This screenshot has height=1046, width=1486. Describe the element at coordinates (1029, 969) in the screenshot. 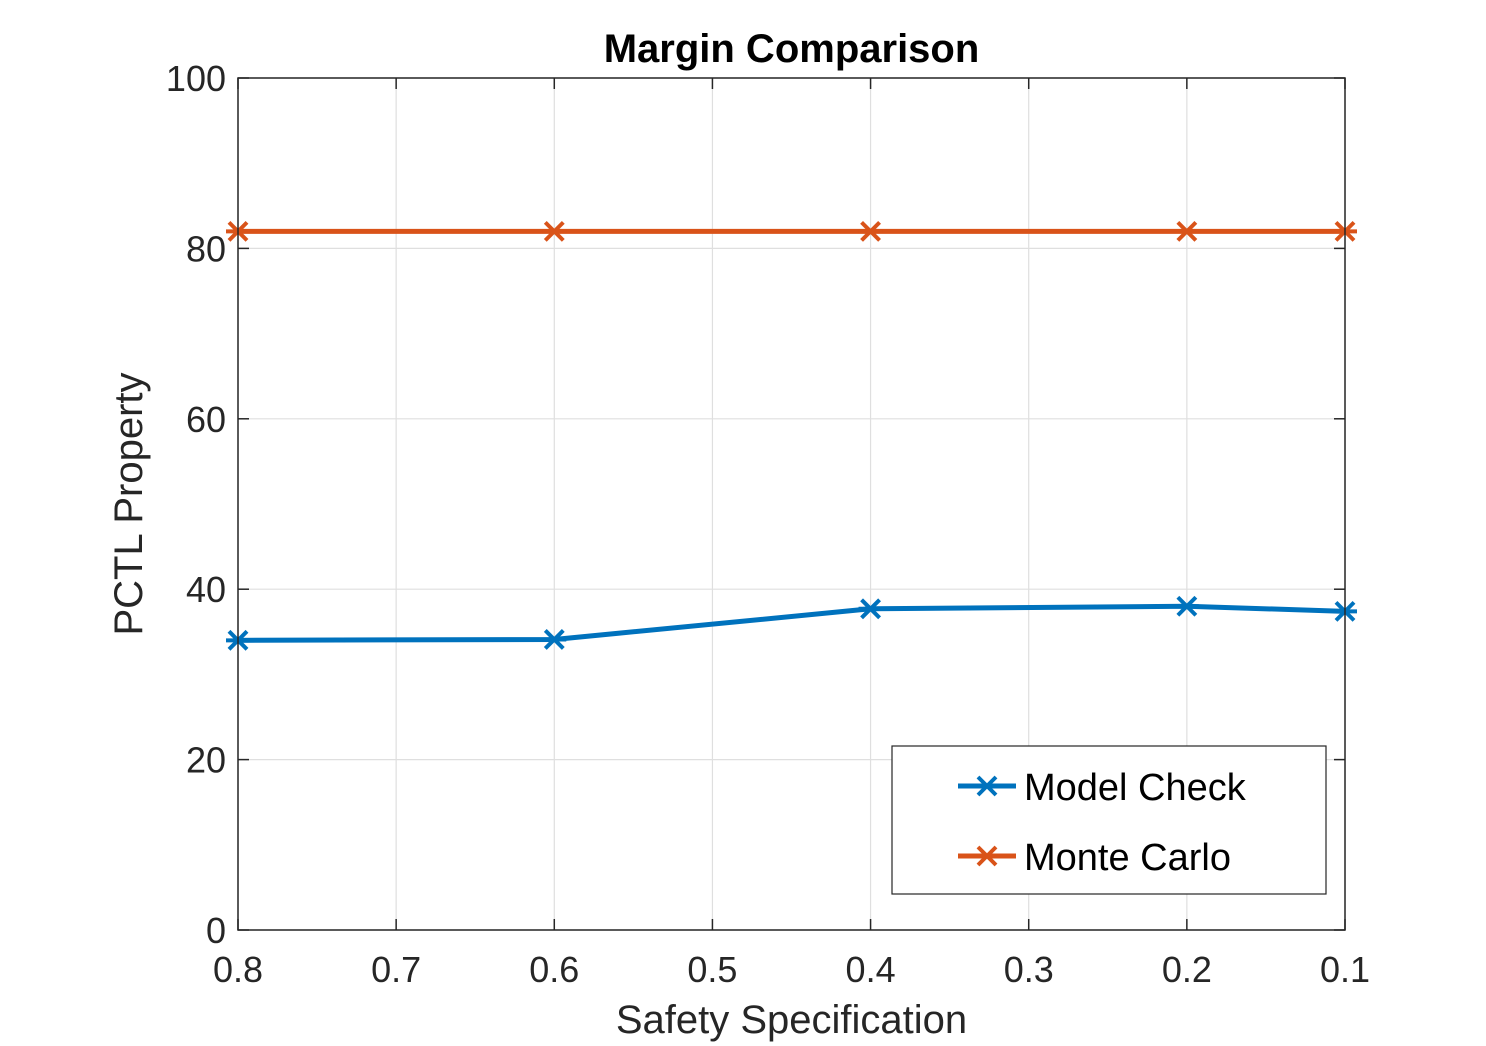

I see `x-tick-label: 0.3` at that location.